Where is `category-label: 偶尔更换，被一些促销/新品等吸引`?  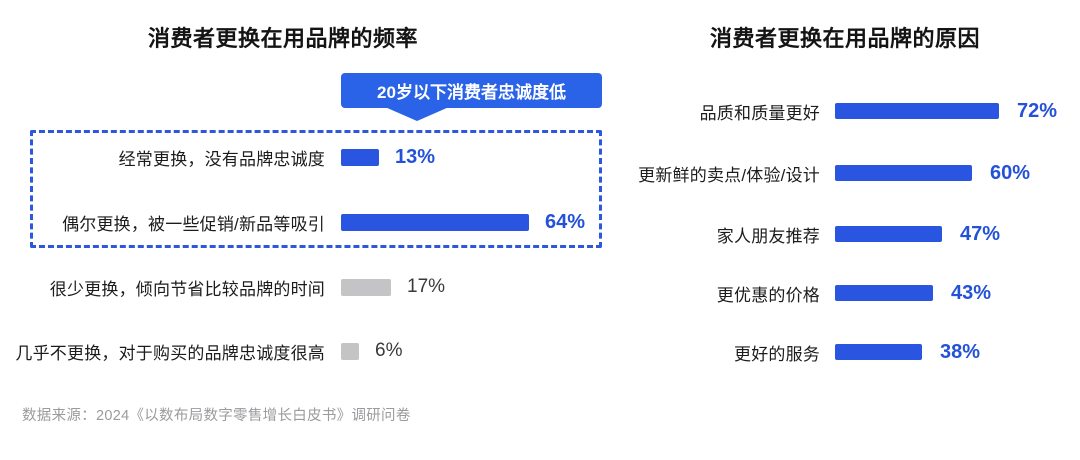 category-label: 偶尔更换，被一些促销/新品等吸引 is located at coordinates (193, 224).